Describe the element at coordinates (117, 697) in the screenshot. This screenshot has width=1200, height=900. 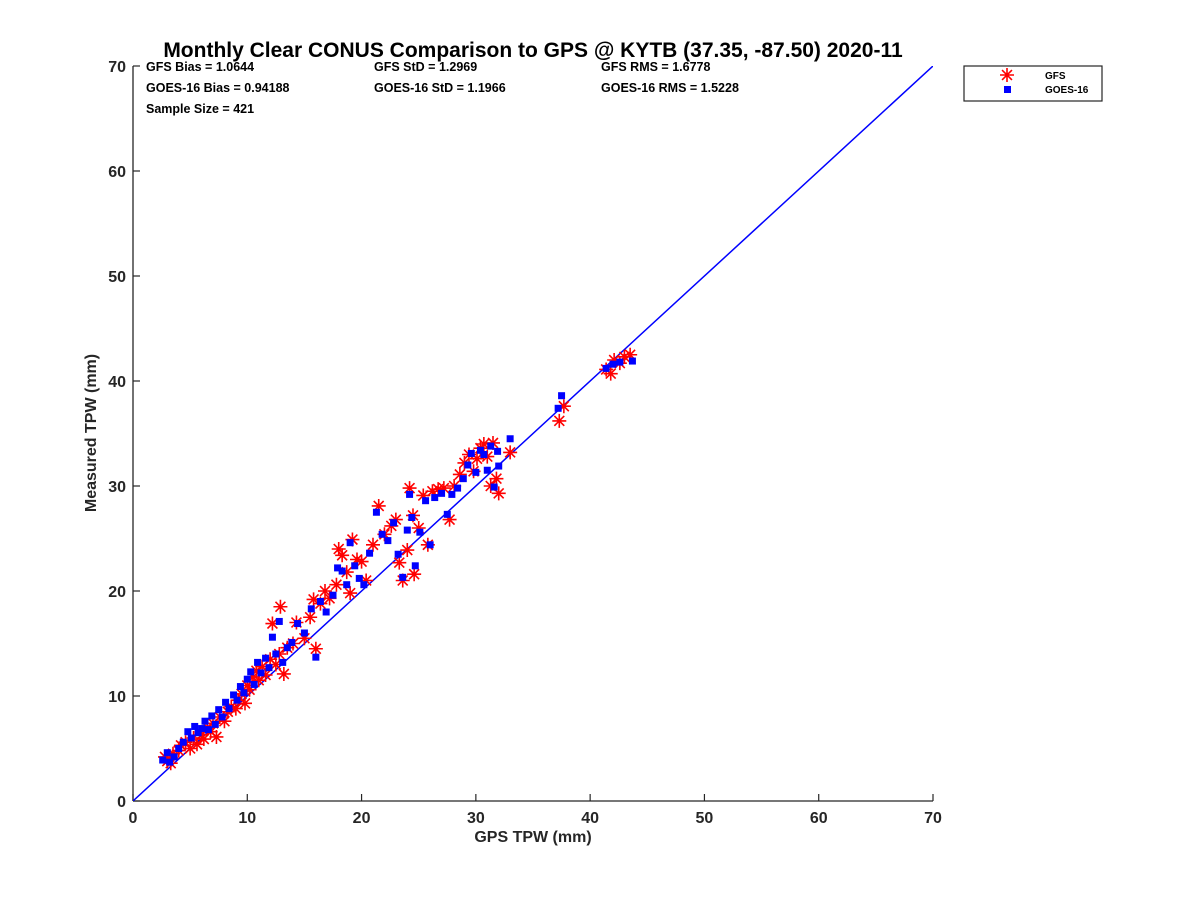
I see `y-tick-label: 10` at that location.